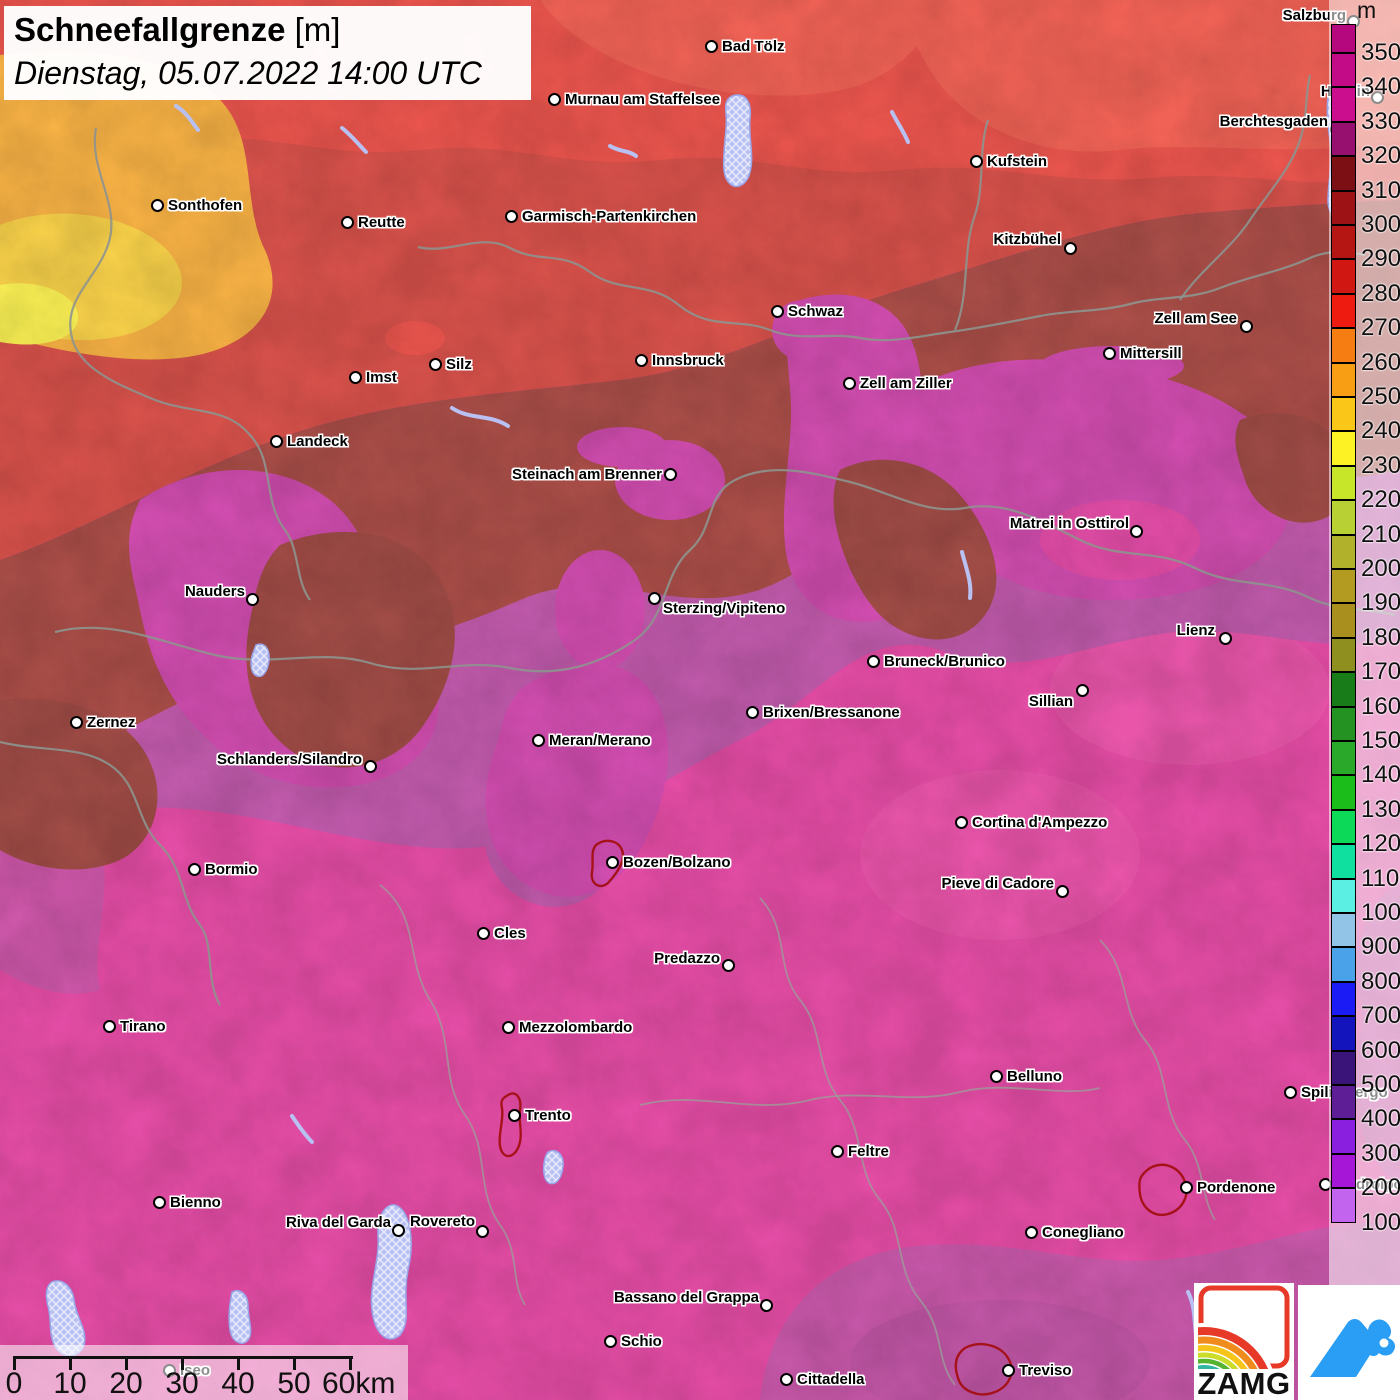  I want to click on scale-bar-tick-label: 40, so click(238, 1383).